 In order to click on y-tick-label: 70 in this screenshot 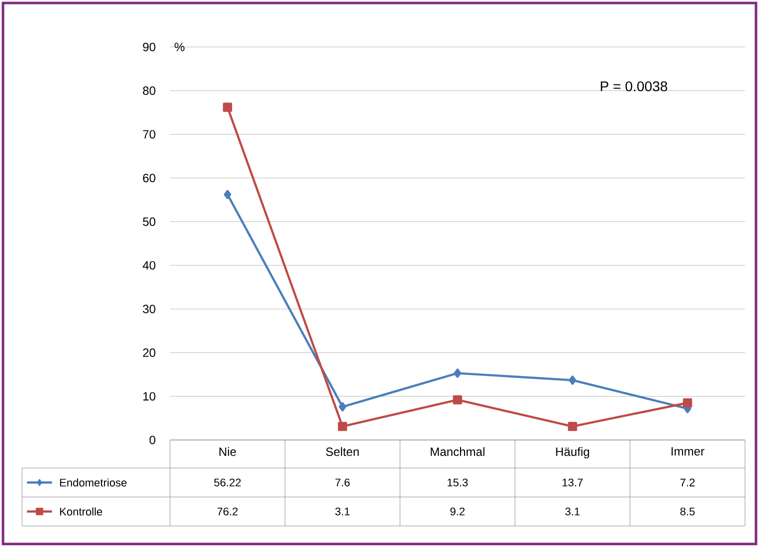, I will do `click(149, 134)`.